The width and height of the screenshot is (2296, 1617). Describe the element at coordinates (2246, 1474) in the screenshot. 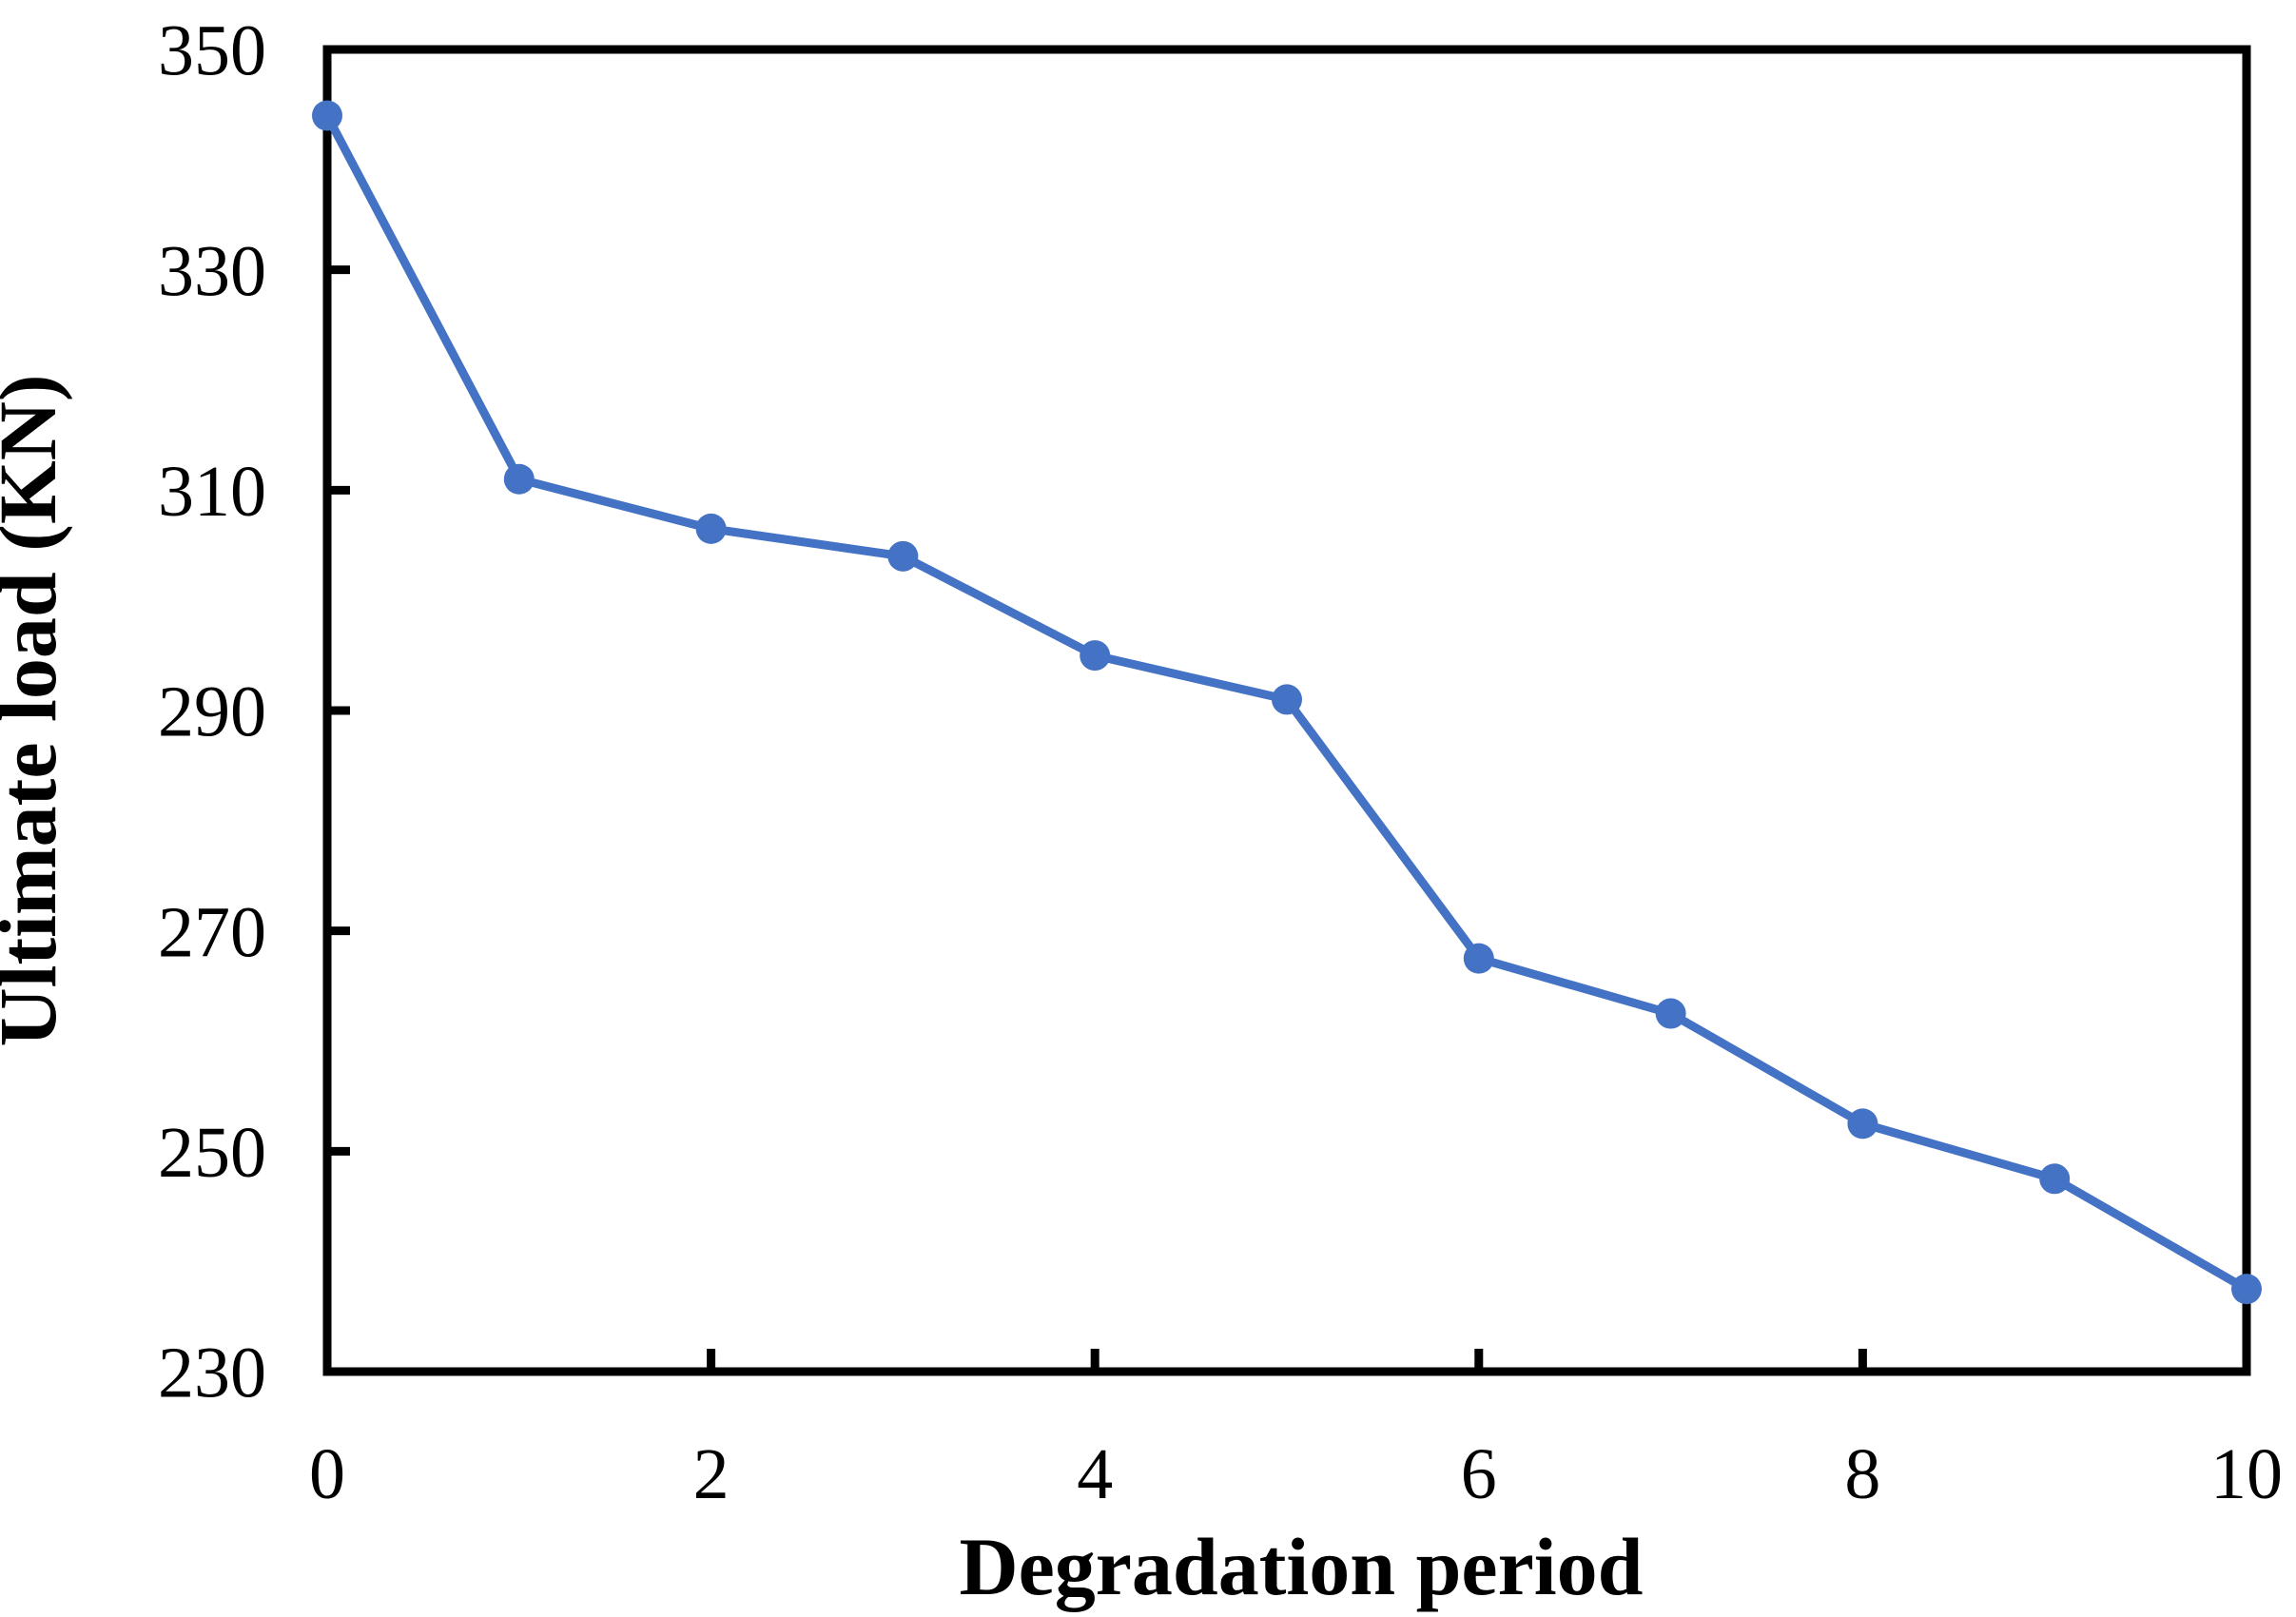

I see `x-tick-label: 10` at that location.